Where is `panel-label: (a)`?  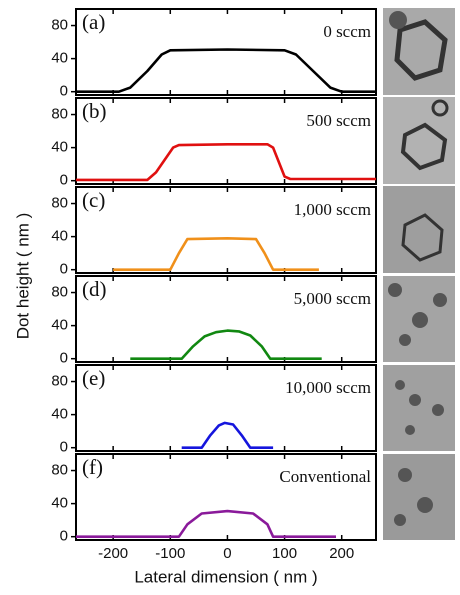 panel-label: (a) is located at coordinates (93, 22).